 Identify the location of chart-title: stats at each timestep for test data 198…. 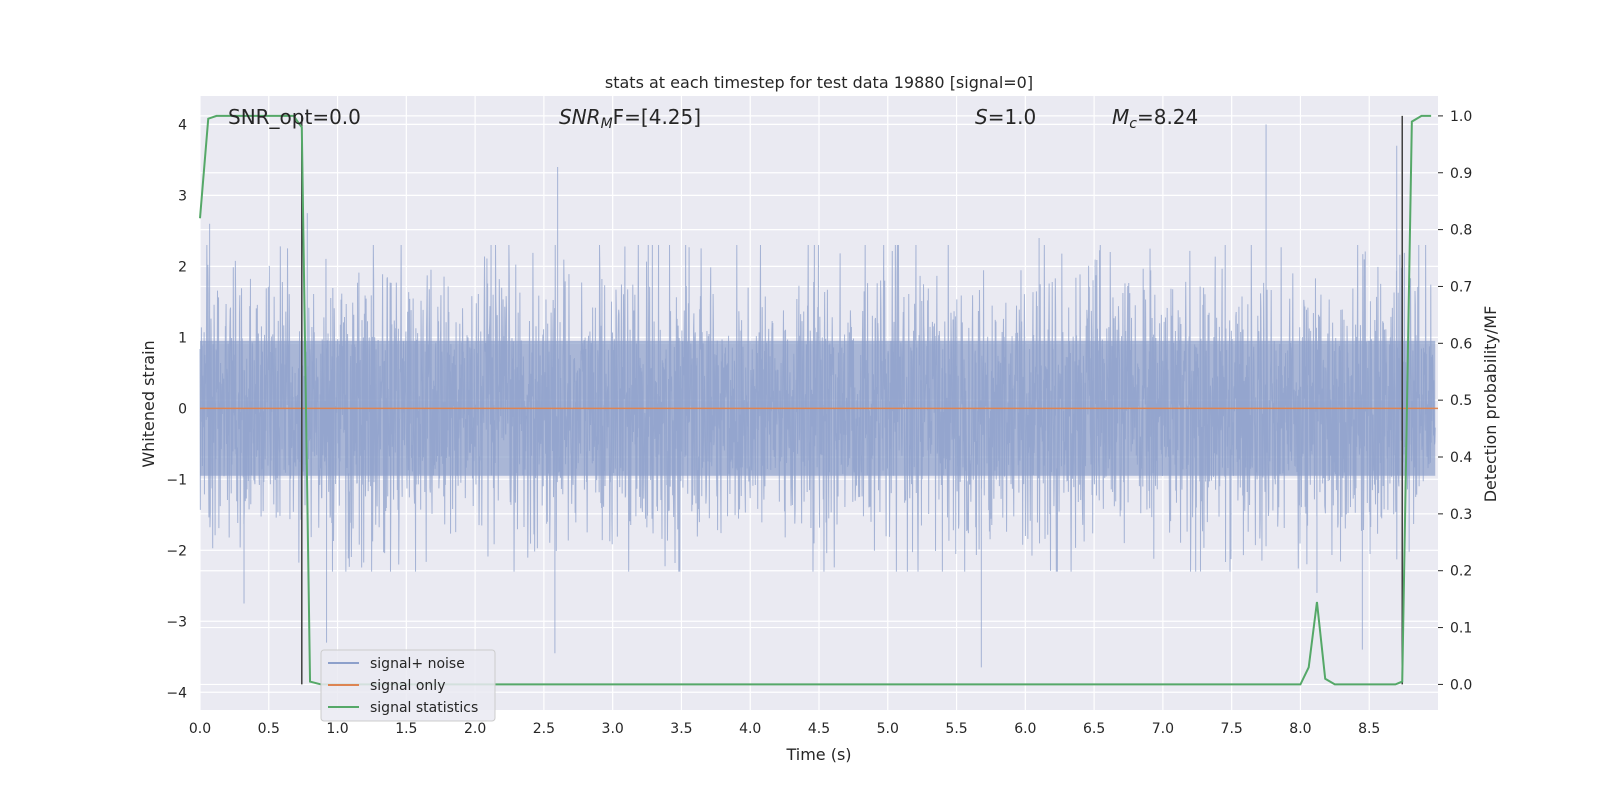
(819, 82).